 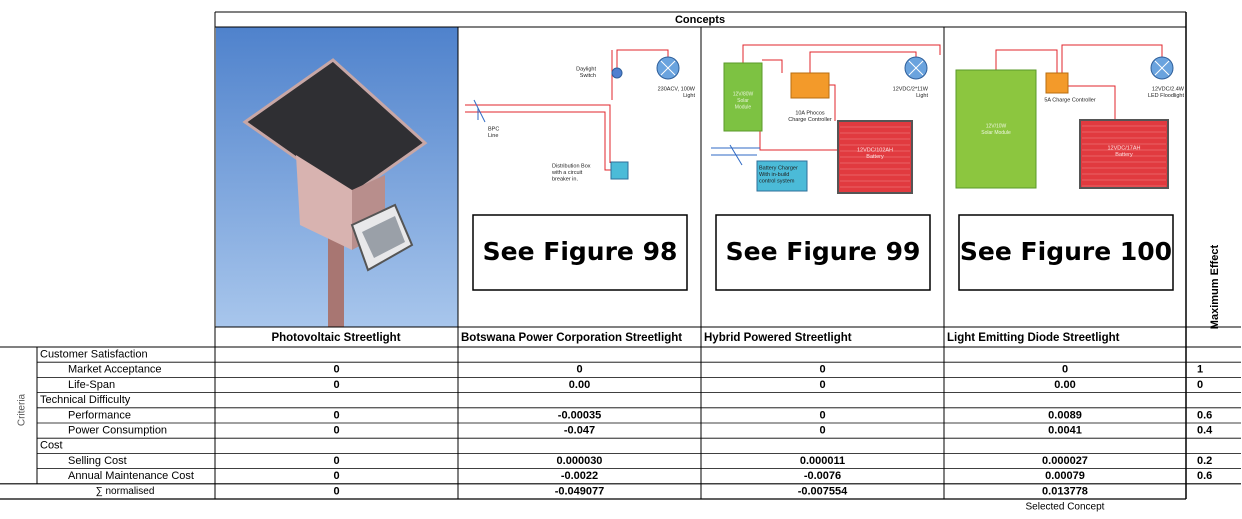 I want to click on diagram-label: BPC, so click(x=493, y=129).